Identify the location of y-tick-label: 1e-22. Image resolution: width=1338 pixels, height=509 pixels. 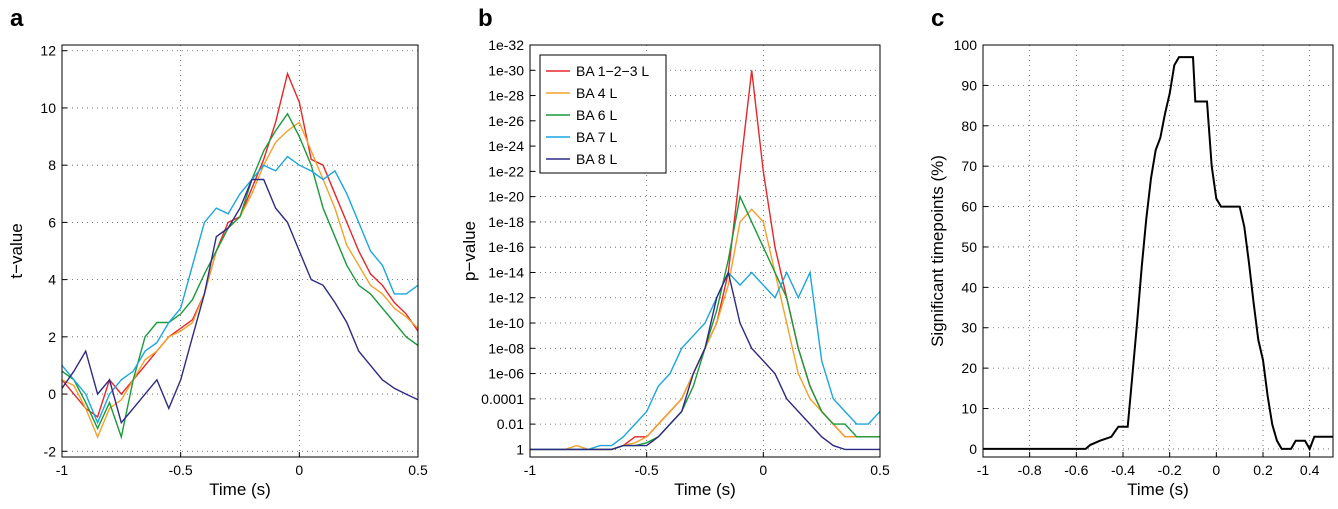
(506, 171).